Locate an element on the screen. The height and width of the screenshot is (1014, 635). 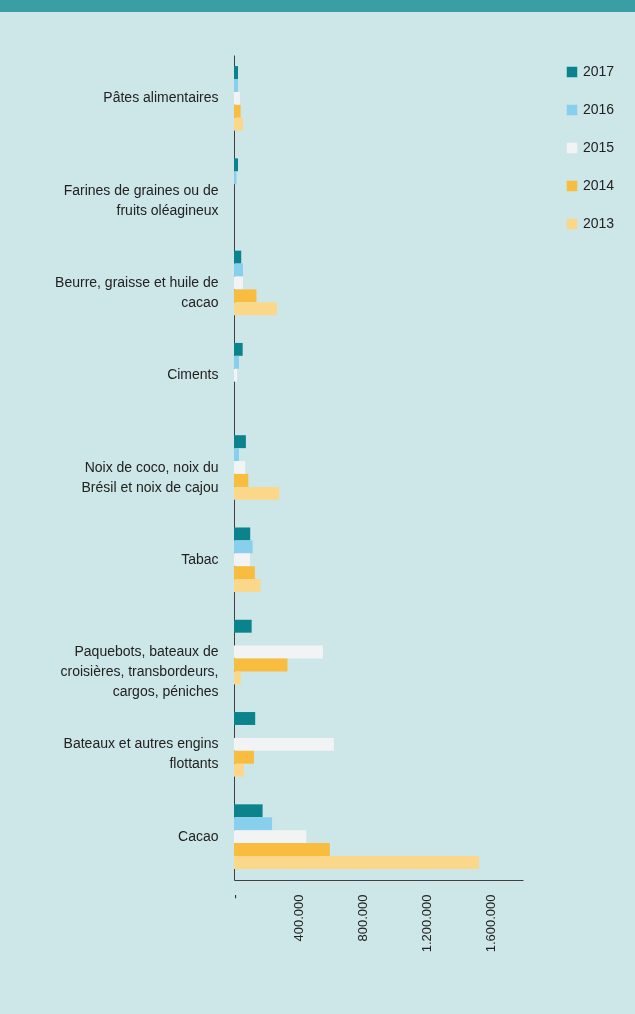
x-tick-label: - is located at coordinates (234, 896).